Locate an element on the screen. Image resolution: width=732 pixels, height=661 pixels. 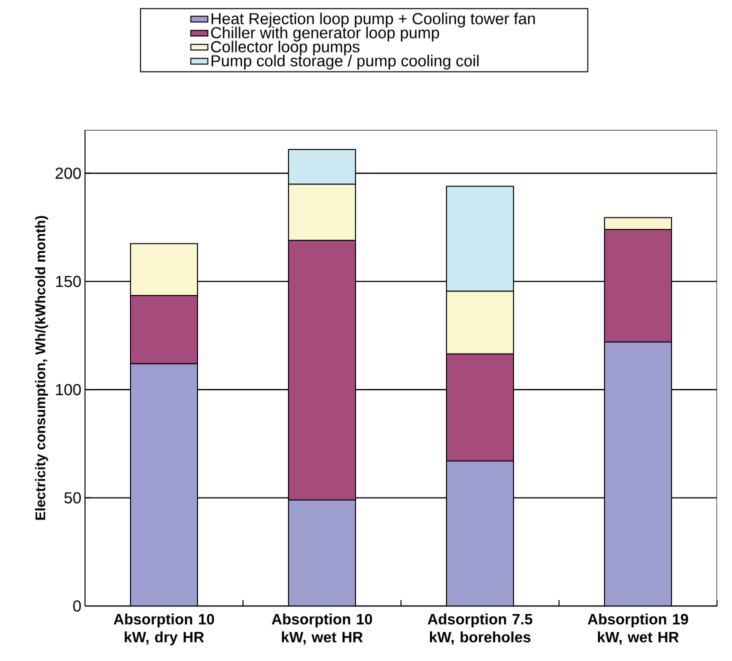
x-tick-label: Absorption 10 kW, wet HR is located at coordinates (322, 629).